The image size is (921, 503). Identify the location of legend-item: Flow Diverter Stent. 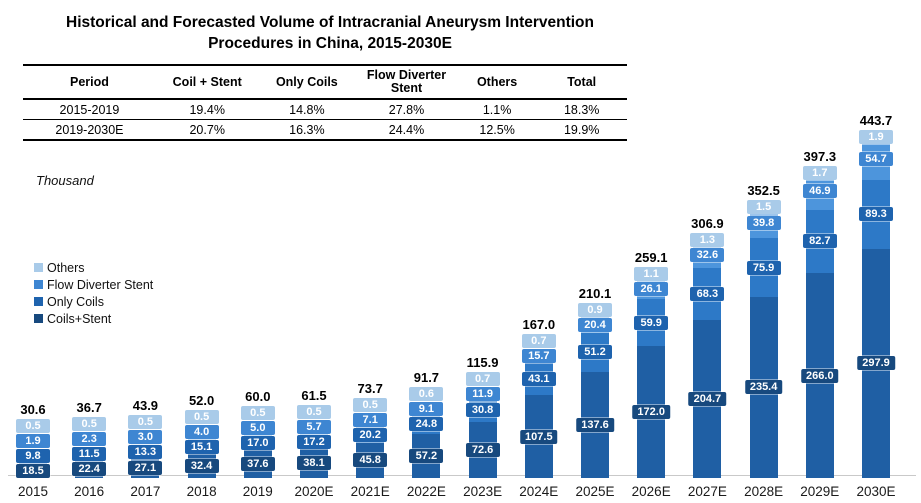
(93, 284).